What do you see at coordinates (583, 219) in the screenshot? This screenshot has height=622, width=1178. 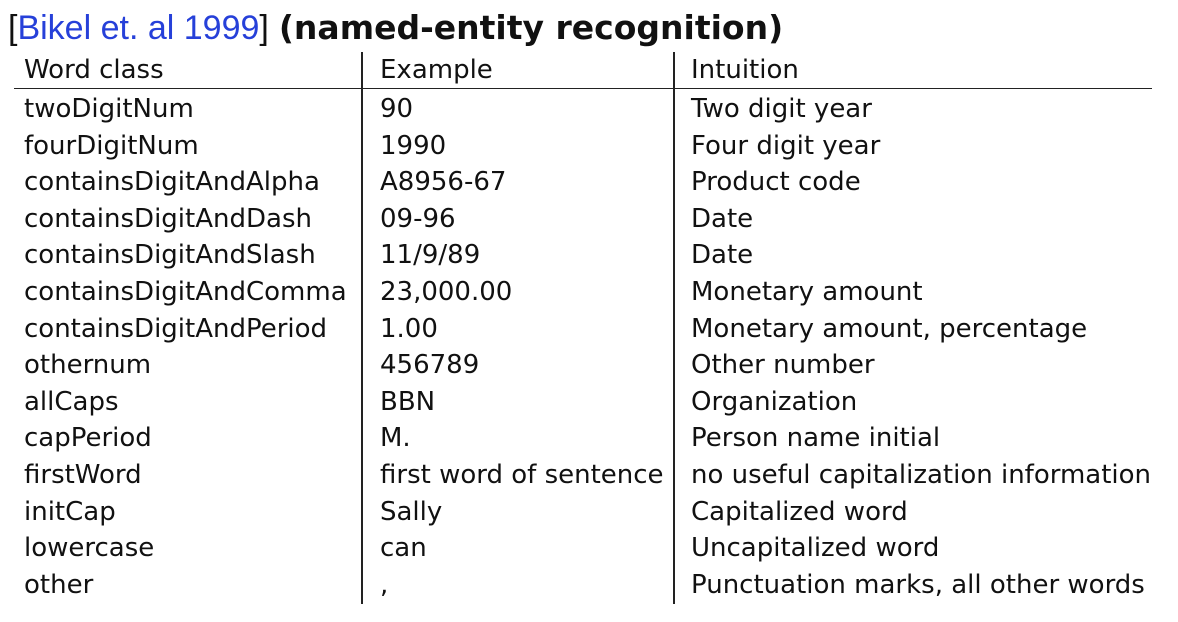 I see `table-row: containsDigitAndDash 09-96 Date` at bounding box center [583, 219].